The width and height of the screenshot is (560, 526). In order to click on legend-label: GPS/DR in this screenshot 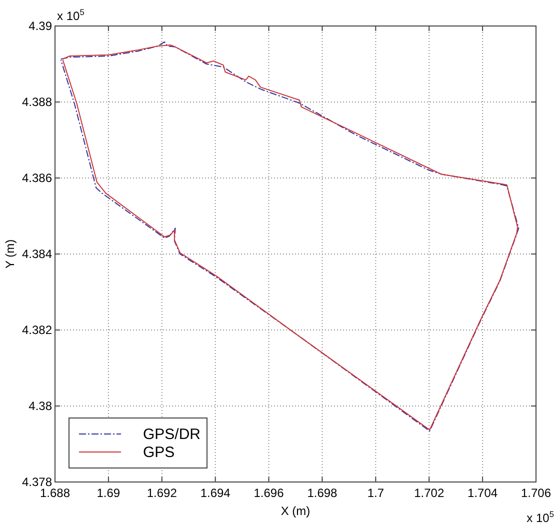, I will do `click(172, 434)`.